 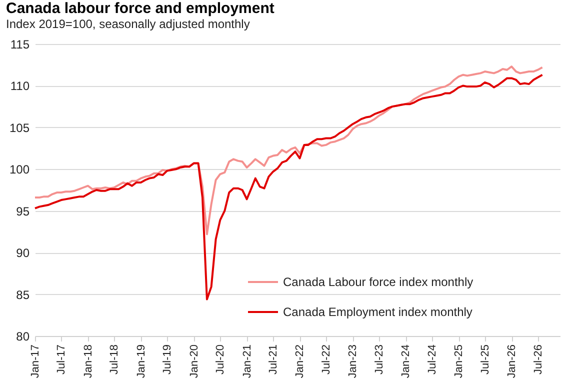 What do you see at coordinates (326, 359) in the screenshot?
I see `x-tick-label: Jul-22` at bounding box center [326, 359].